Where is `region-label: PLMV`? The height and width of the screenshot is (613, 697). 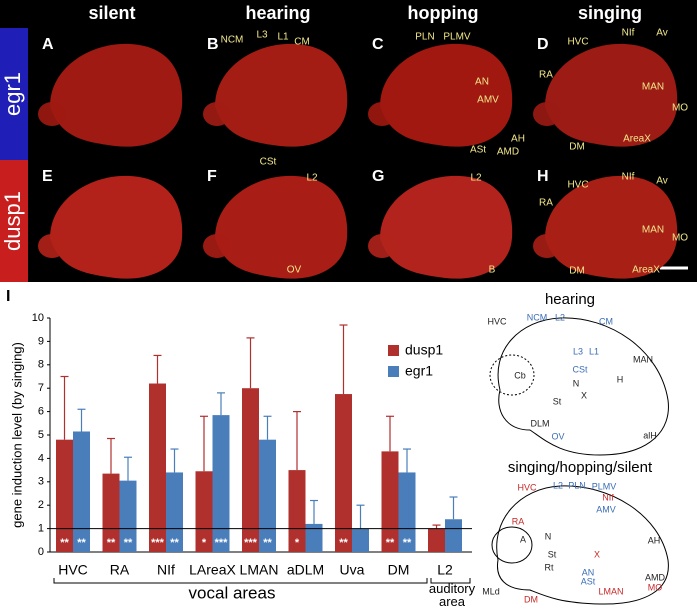
region-label: PLMV is located at coordinates (457, 37).